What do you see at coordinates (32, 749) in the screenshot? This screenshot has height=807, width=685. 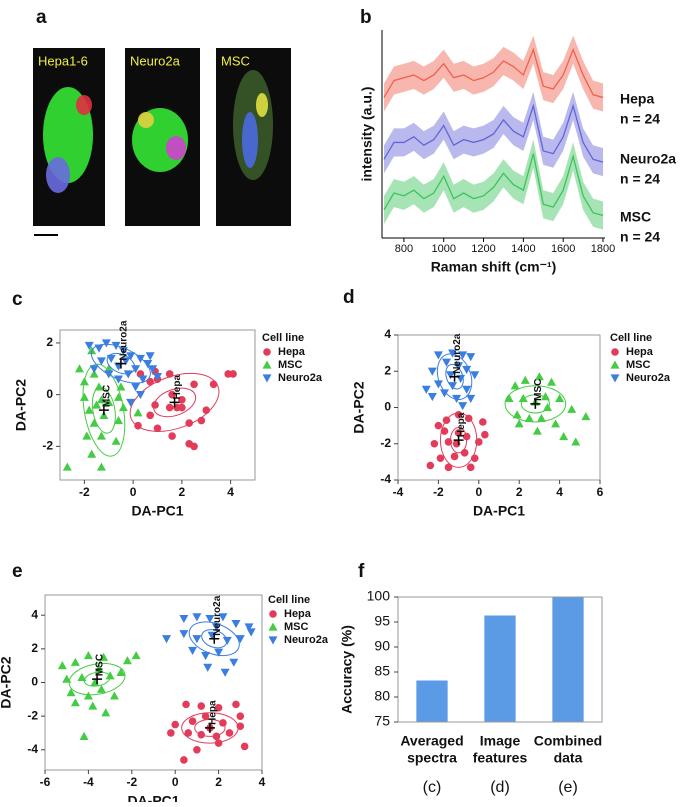 I see `y-tick-label: -4` at bounding box center [32, 749].